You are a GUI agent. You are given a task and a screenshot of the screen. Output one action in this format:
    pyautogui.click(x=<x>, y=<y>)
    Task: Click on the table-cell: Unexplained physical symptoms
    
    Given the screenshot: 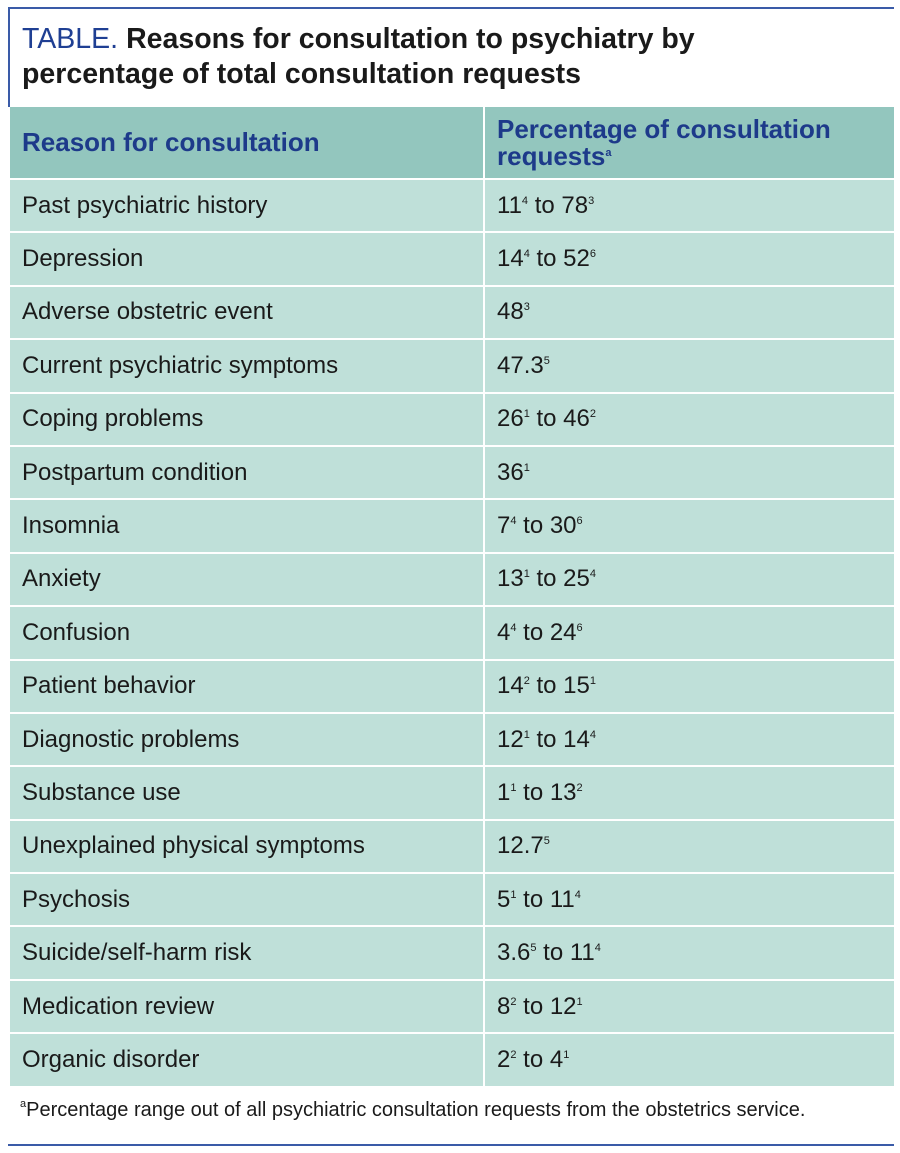 What is the action you would take?
    pyautogui.click(x=247, y=846)
    